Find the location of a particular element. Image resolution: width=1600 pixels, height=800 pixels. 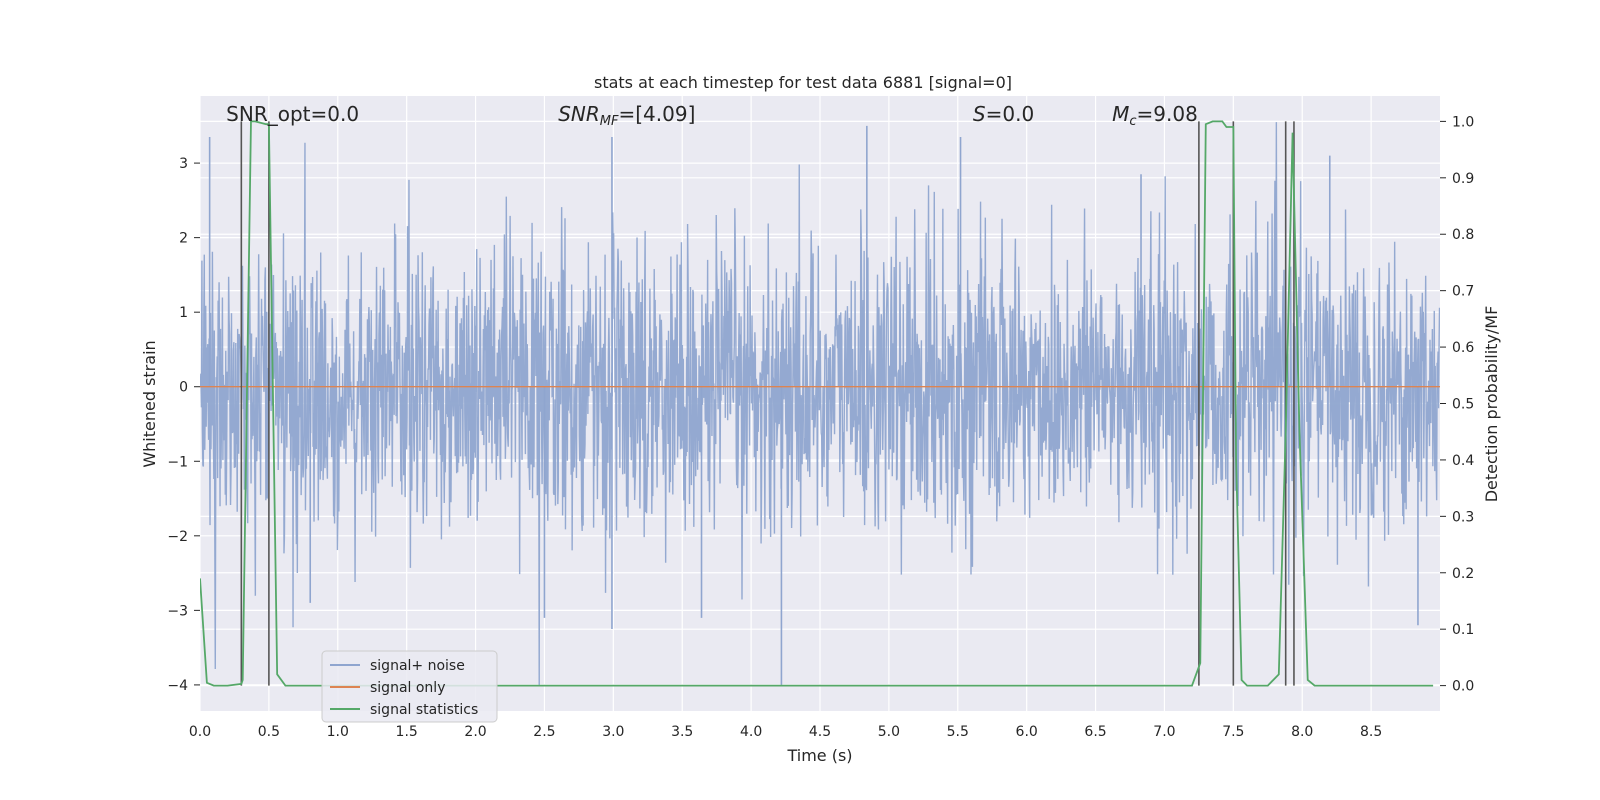

x-tick-label: 7.0 is located at coordinates (1164, 732).